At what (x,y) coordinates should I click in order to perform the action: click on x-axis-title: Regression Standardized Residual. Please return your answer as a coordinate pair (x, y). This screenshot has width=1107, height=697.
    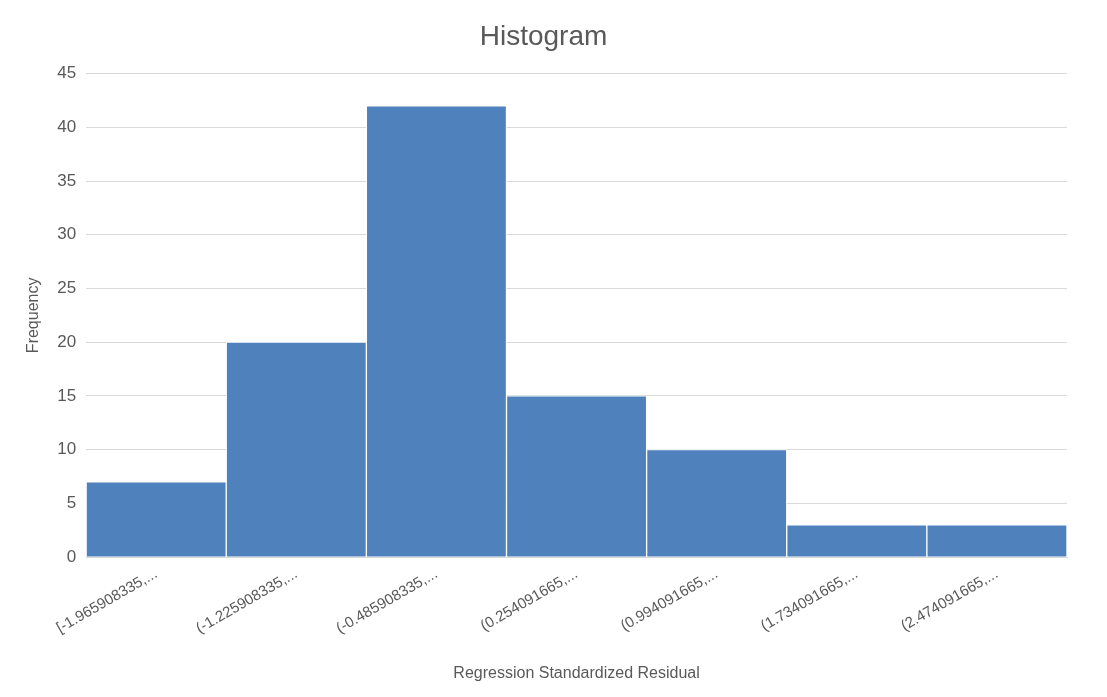
    Looking at the image, I should click on (576, 672).